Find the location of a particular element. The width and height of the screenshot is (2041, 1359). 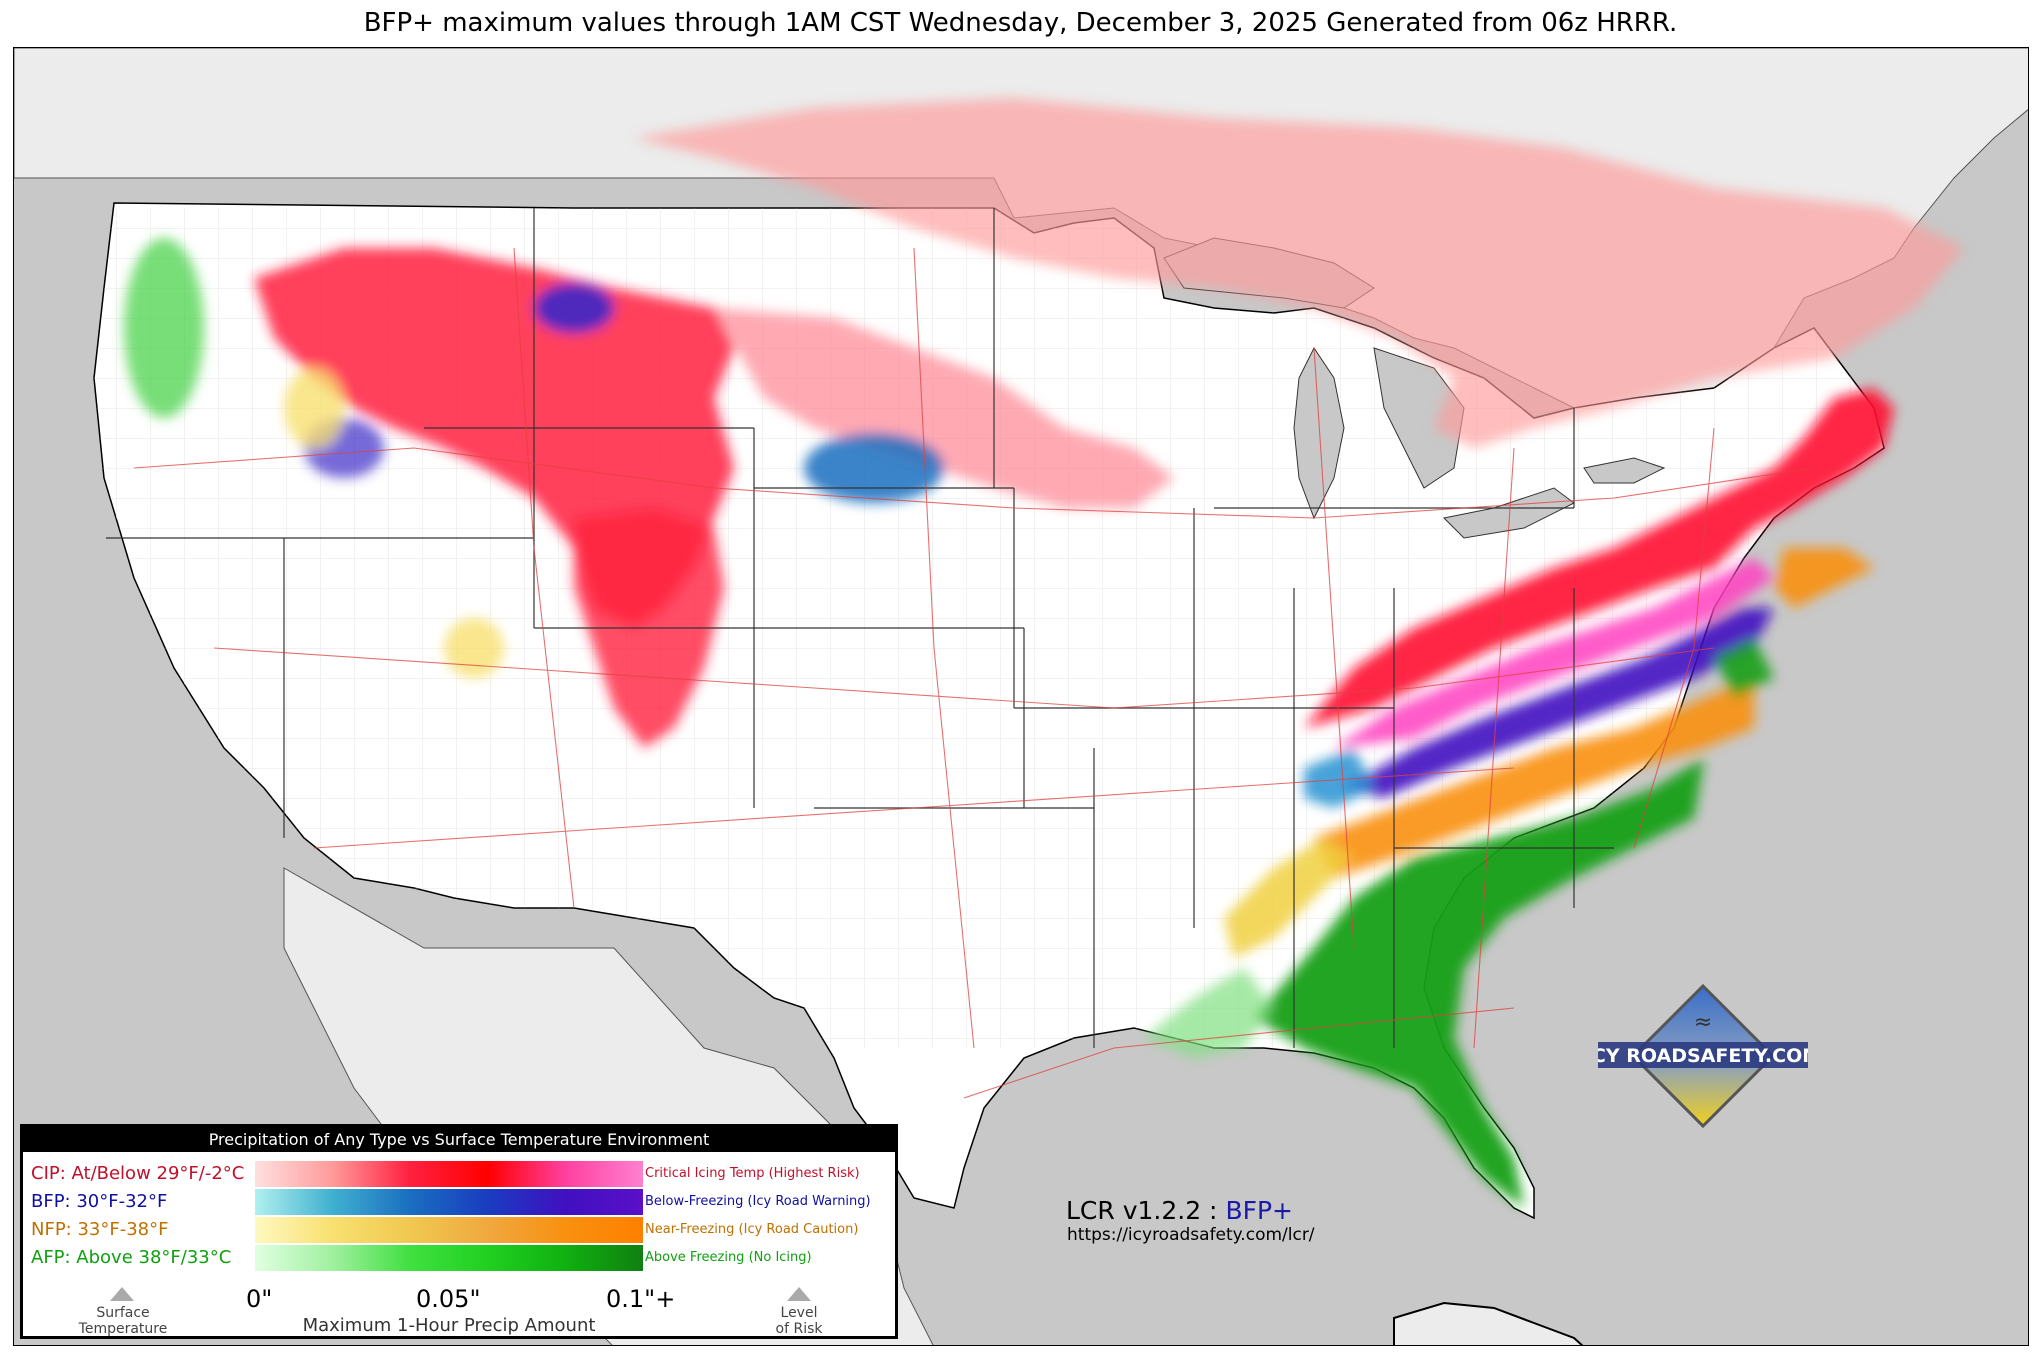

cip-plains-light is located at coordinates (944, 408).